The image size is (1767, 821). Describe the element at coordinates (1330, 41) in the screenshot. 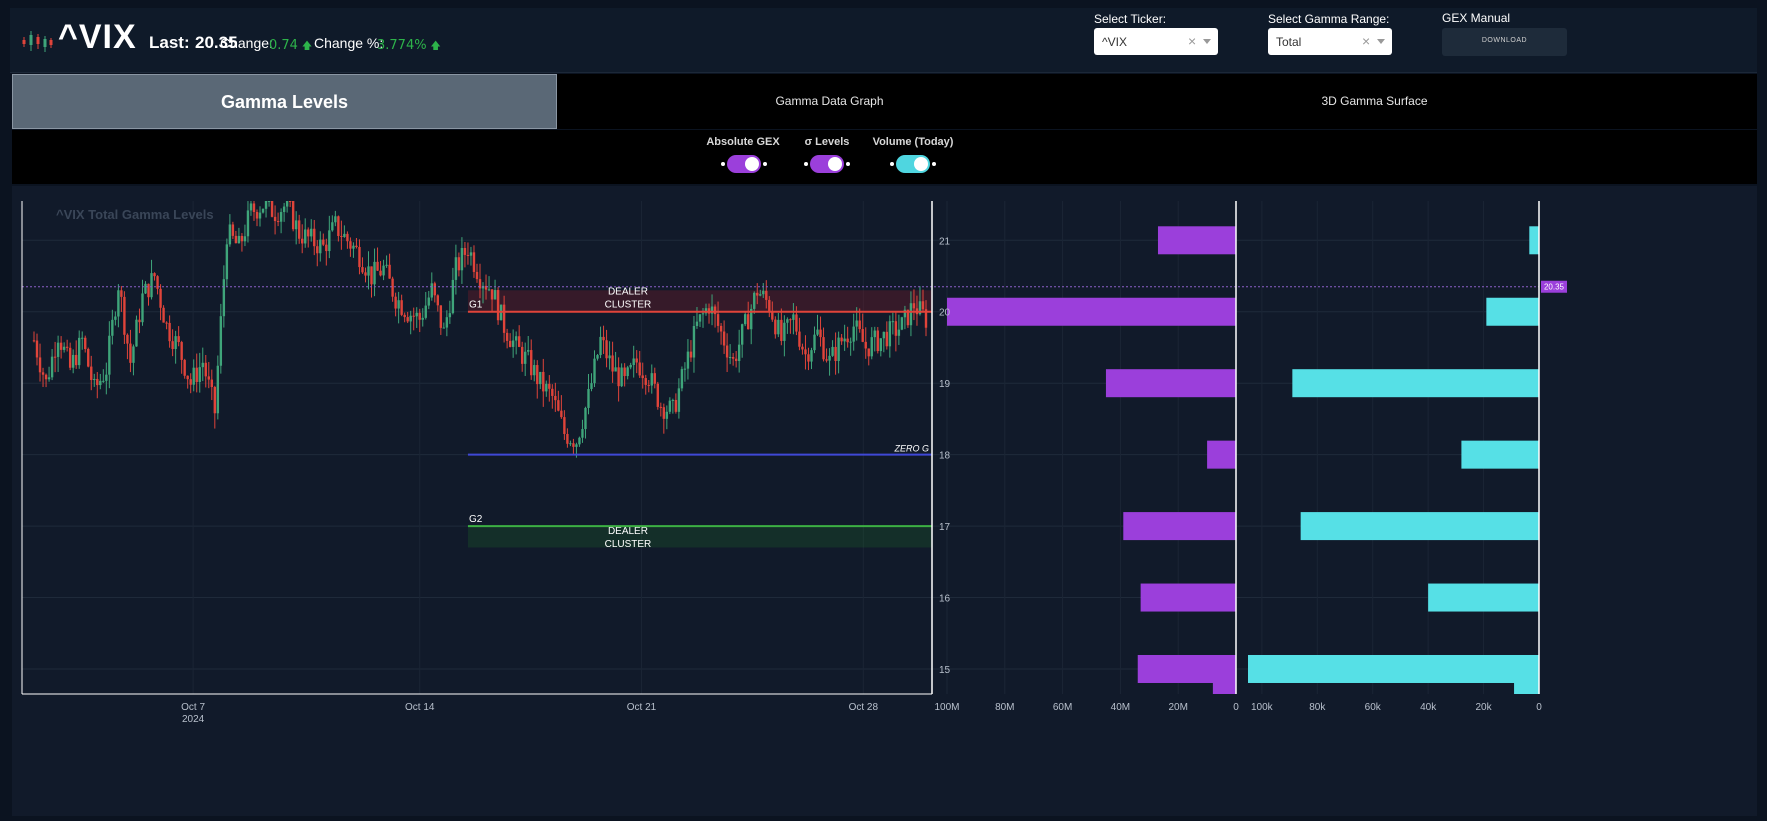

I see `gamma-range-select: Total ×` at that location.